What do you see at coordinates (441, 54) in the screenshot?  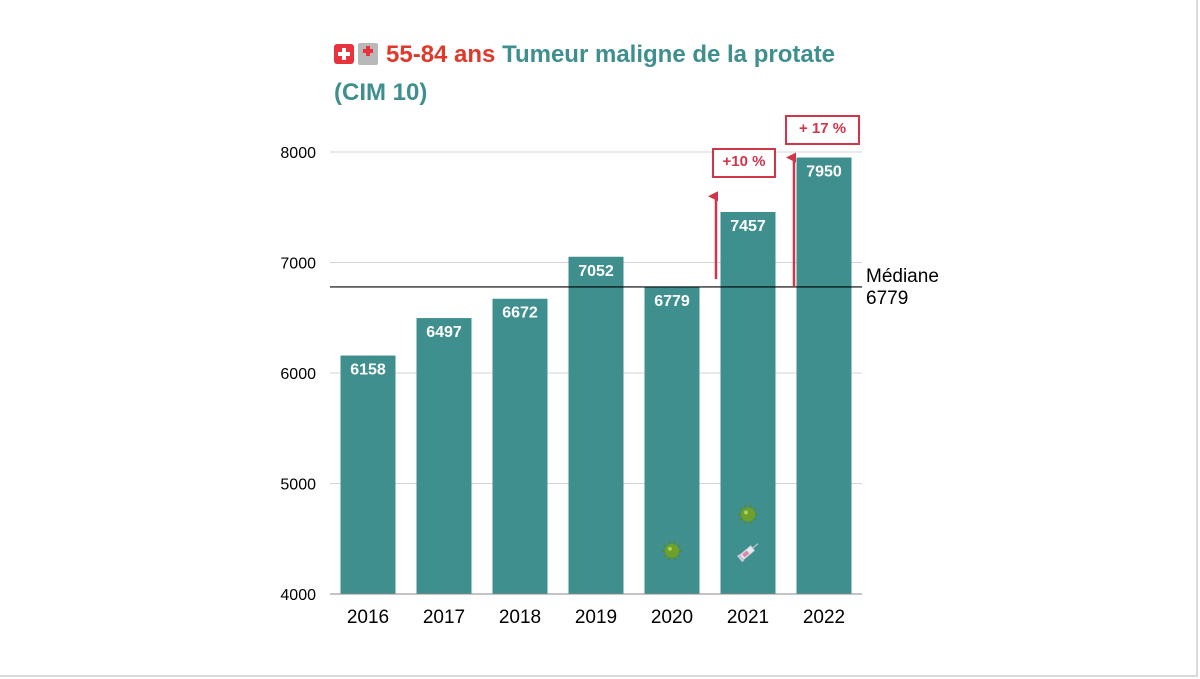 I see `title-age-group: 55-84 ans` at bounding box center [441, 54].